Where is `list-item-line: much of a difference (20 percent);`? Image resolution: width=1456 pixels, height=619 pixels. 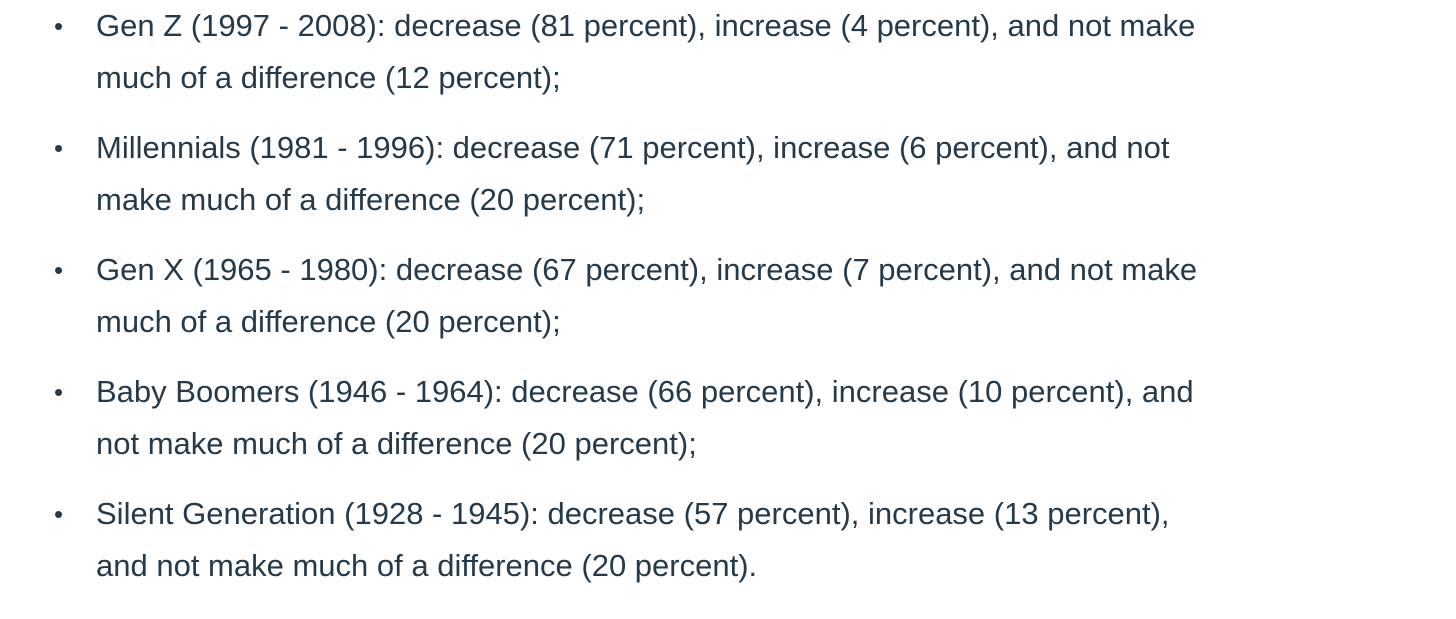 list-item-line: much of a difference (20 percent); is located at coordinates (328, 321).